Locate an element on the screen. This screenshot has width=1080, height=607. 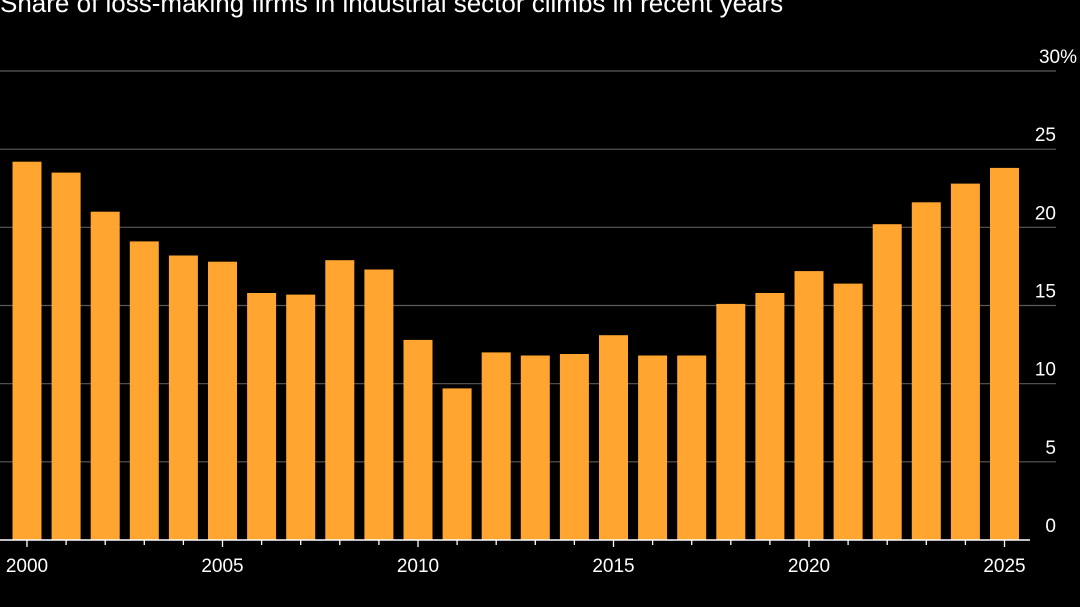
bar-2024 is located at coordinates (965, 361).